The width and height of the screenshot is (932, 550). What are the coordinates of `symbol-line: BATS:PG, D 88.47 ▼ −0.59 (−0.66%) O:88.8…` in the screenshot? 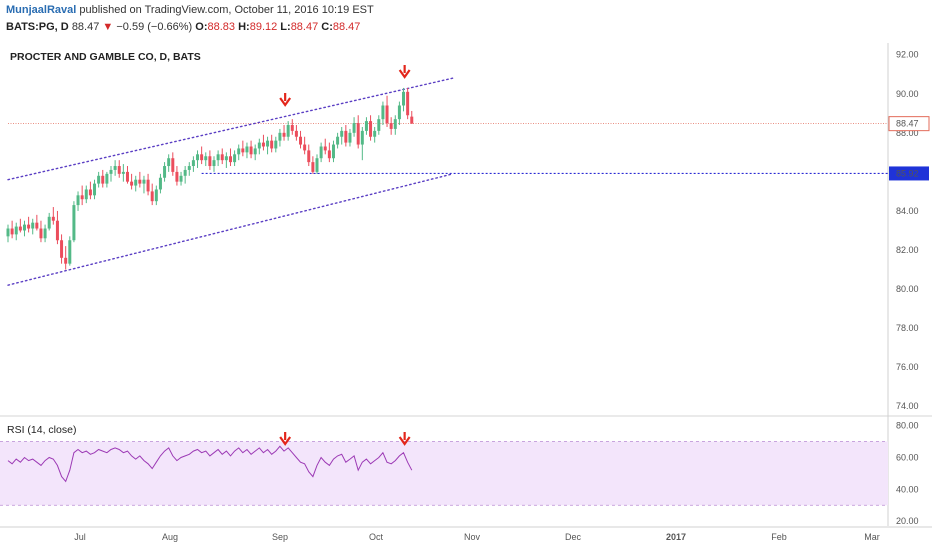 It's located at (183, 27).